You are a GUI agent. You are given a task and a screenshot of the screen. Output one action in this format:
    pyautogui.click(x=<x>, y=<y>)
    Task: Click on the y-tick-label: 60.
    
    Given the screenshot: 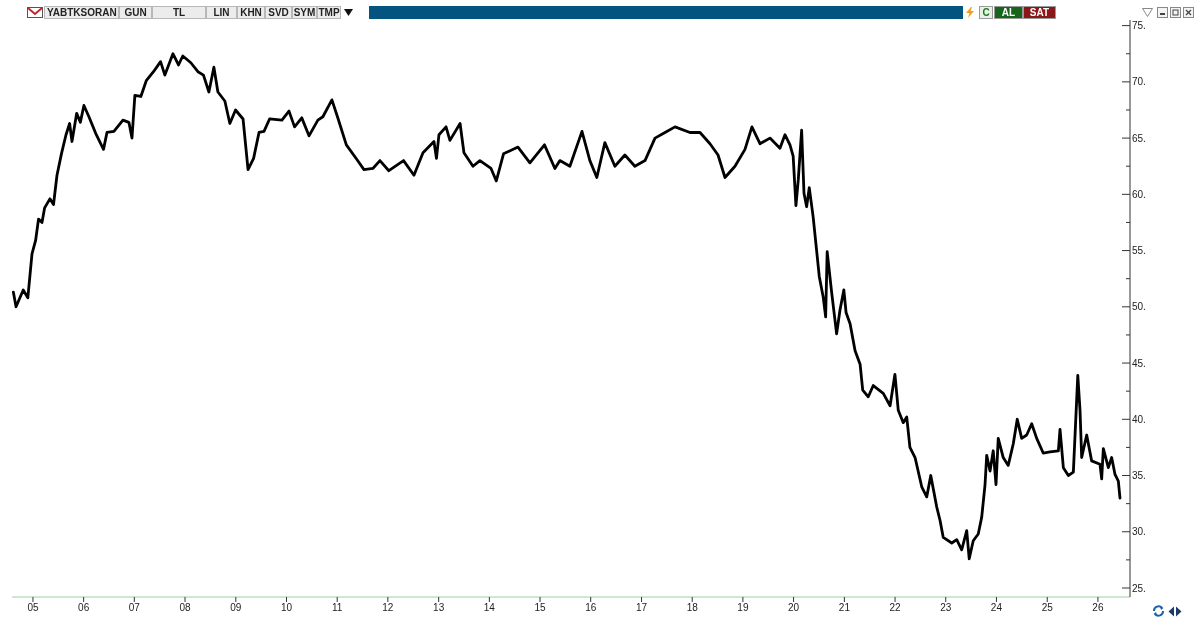 What is the action you would take?
    pyautogui.click(x=1139, y=194)
    